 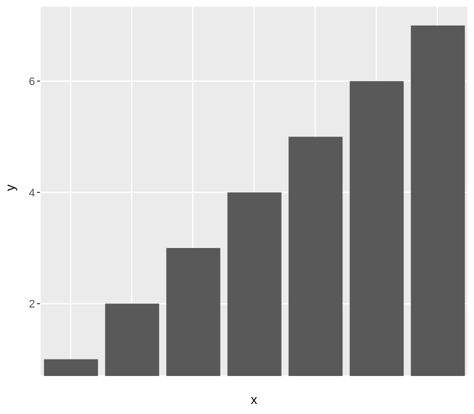 What do you see at coordinates (31, 82) in the screenshot?
I see `y-tick-label: 6` at bounding box center [31, 82].